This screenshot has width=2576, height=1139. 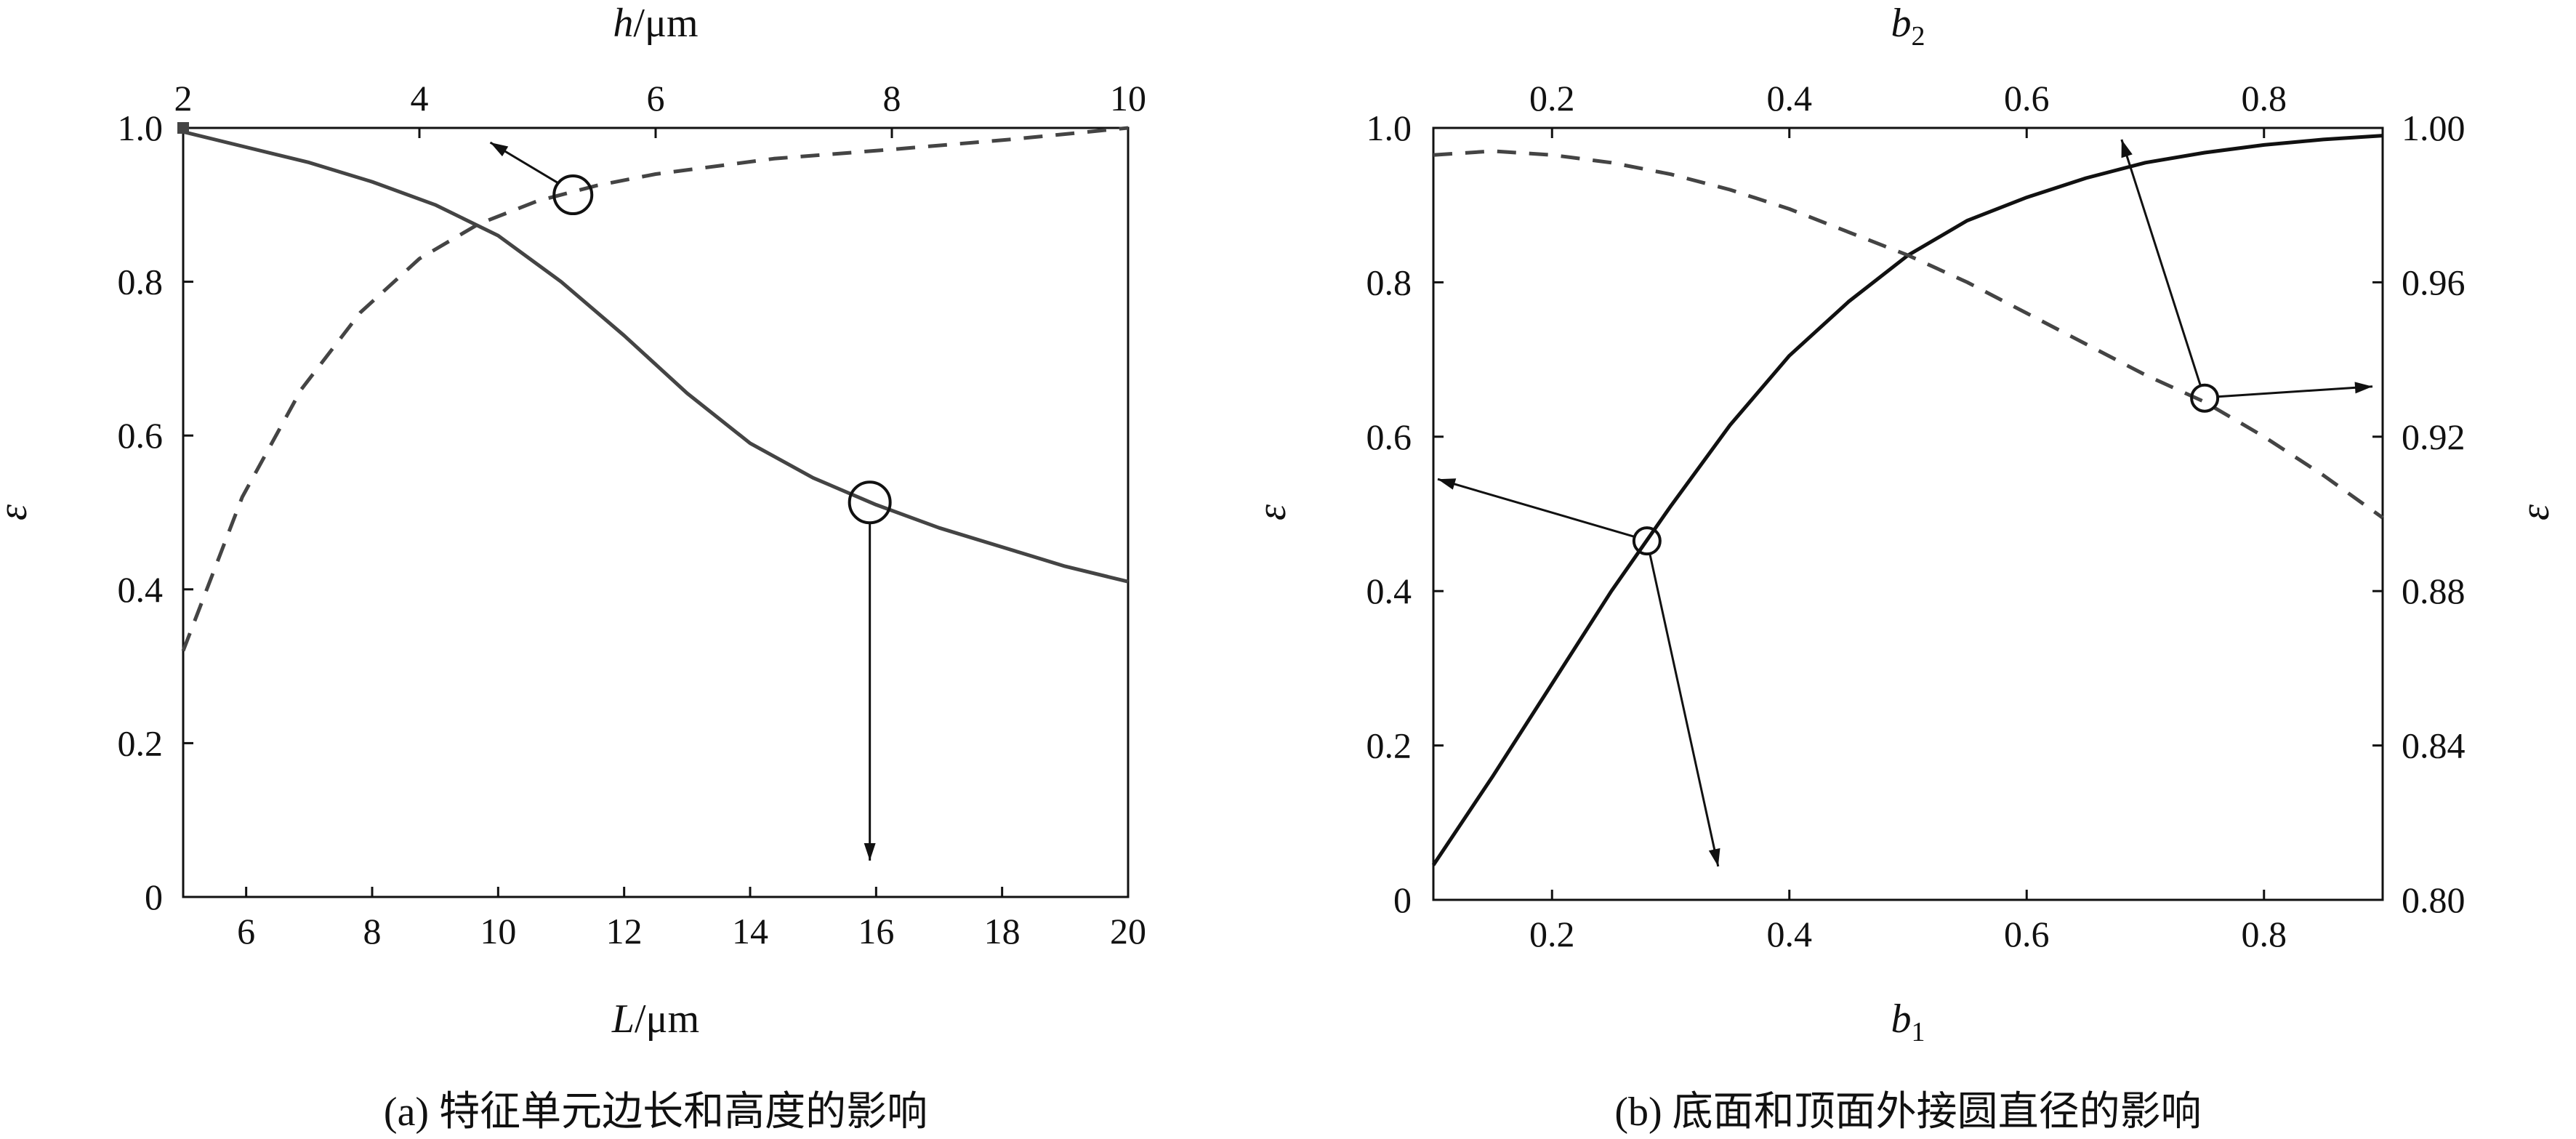 I want to click on panel-b-bottom-axis-label: b1, so click(x=1908, y=1022).